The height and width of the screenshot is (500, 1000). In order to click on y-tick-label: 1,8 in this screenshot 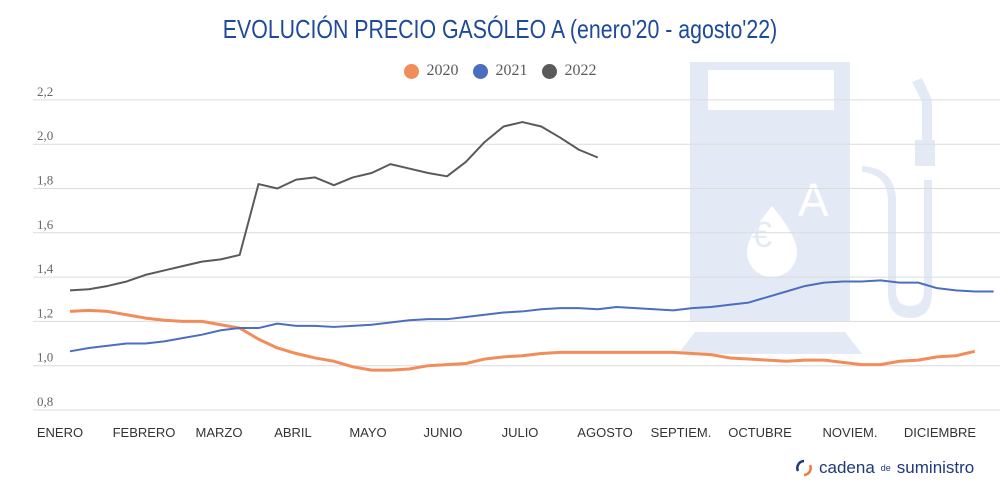, I will do `click(45, 180)`.